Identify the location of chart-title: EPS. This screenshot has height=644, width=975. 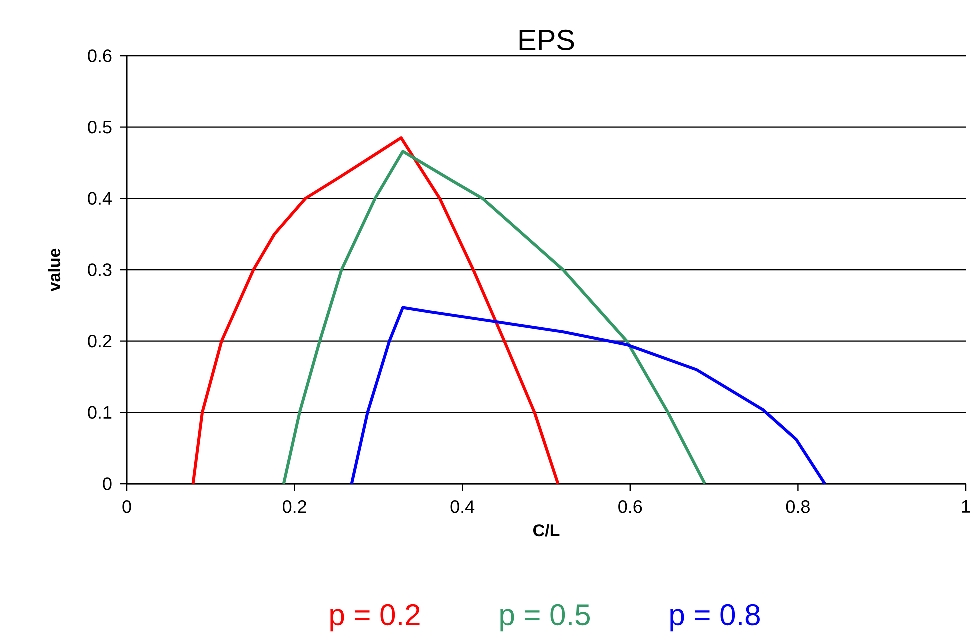
(547, 40).